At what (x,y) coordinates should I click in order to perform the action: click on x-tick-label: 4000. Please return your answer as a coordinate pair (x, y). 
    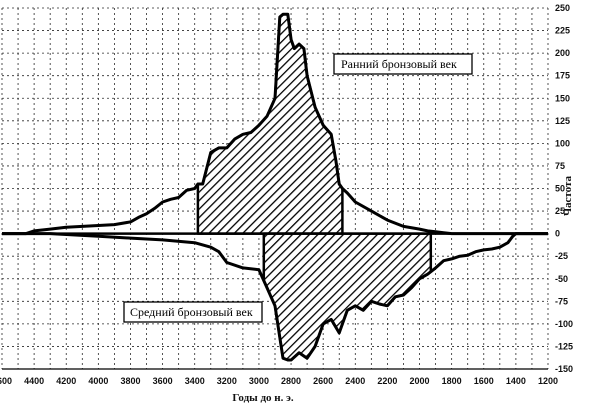
    Looking at the image, I should click on (98, 381).